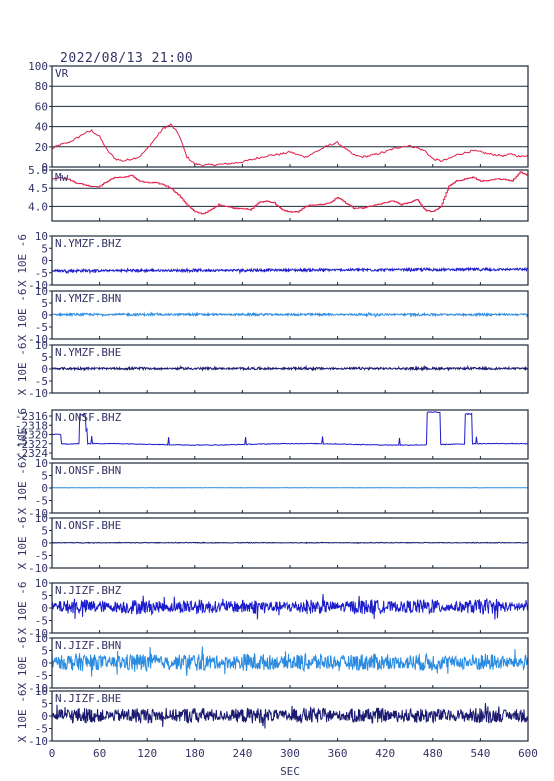 This screenshot has height=781, width=554. Describe the element at coordinates (62, 177) in the screenshot. I see `panel-label: Mw` at that location.